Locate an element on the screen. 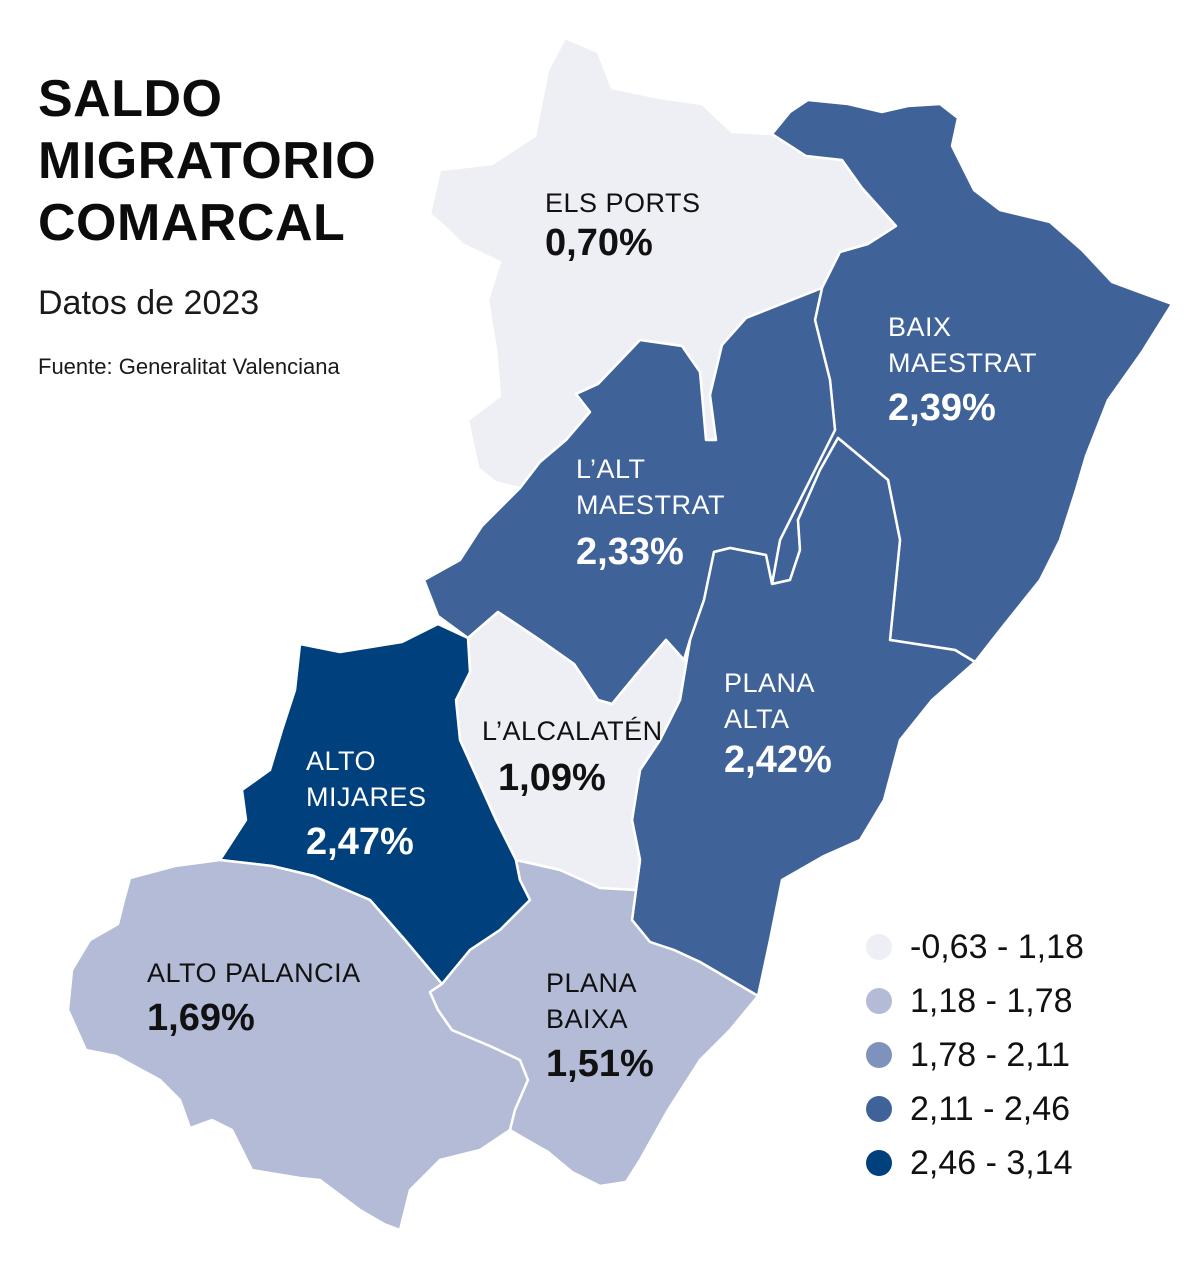  region-label-plana-baixa: PLANA BAIXA 1,51% is located at coordinates (600, 1026).